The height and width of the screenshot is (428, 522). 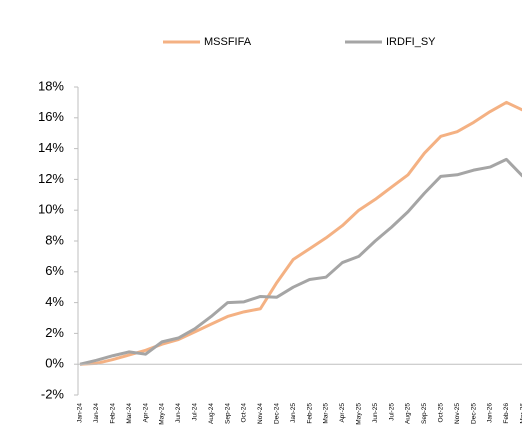 I want to click on x-tick-label: Nov-24, so click(x=260, y=413).